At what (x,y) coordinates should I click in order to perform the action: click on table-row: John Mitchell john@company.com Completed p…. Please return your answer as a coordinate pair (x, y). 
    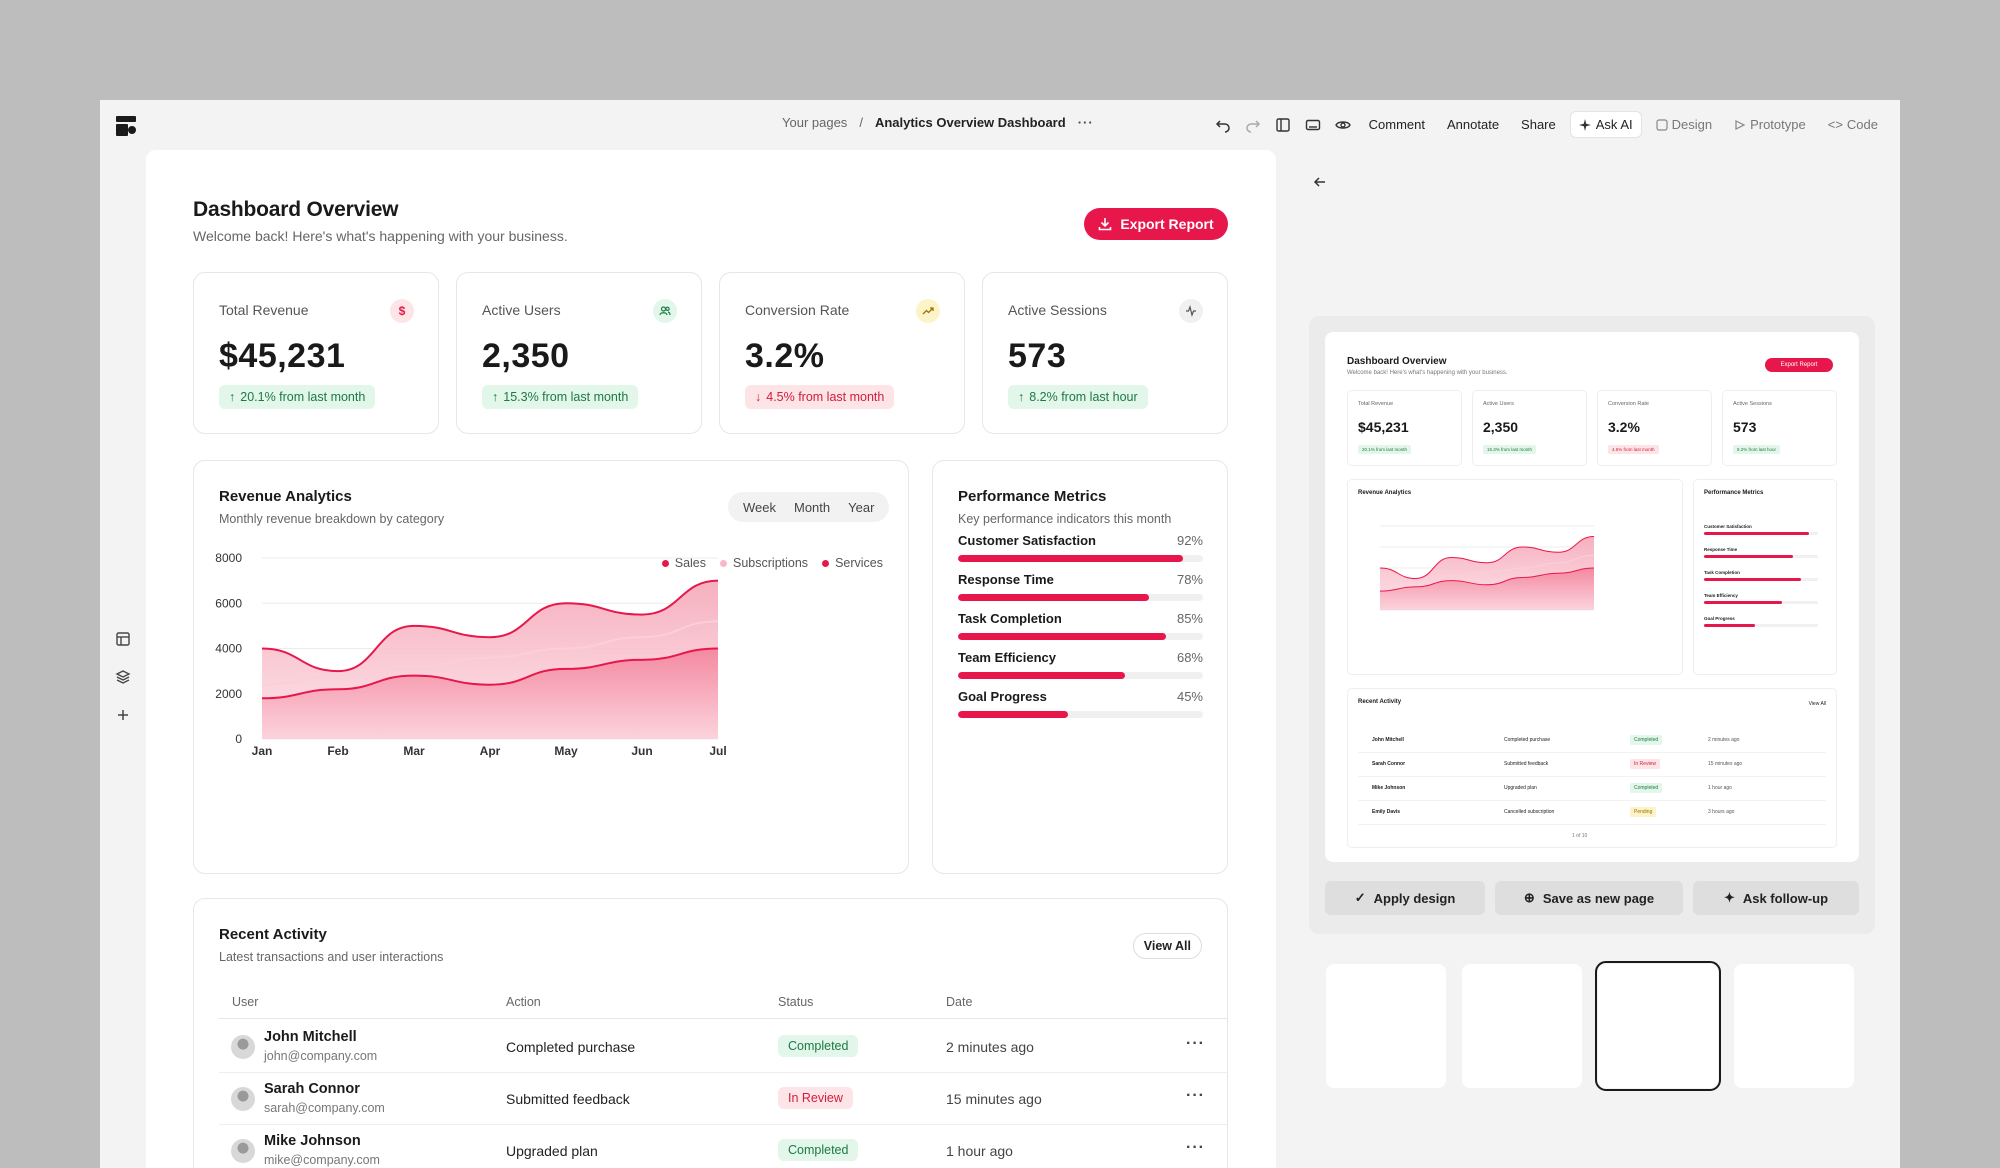
    Looking at the image, I should click on (723, 1047).